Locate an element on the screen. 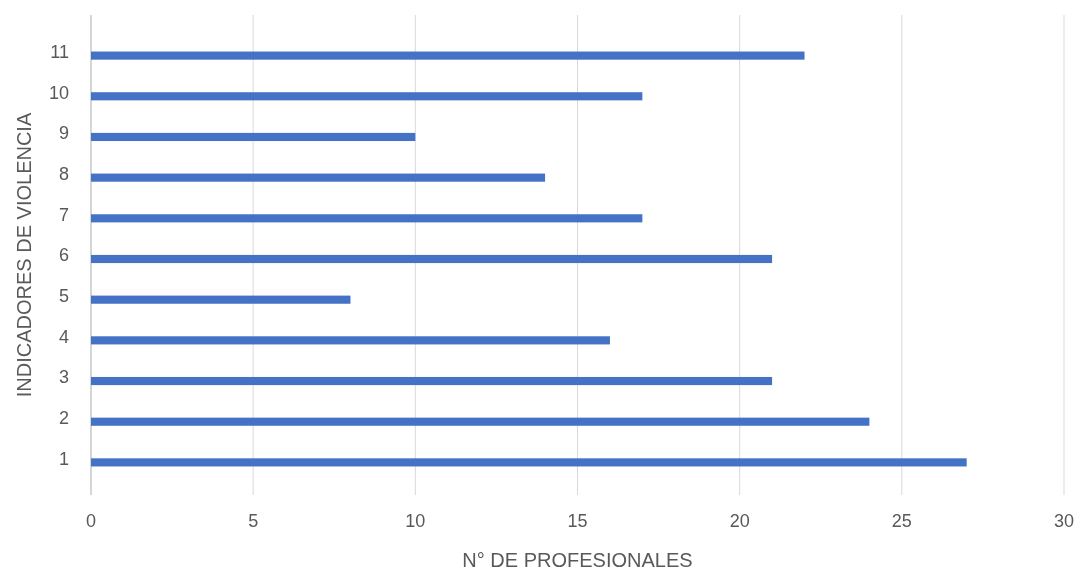  y-tick-label: 9 is located at coordinates (63, 133).